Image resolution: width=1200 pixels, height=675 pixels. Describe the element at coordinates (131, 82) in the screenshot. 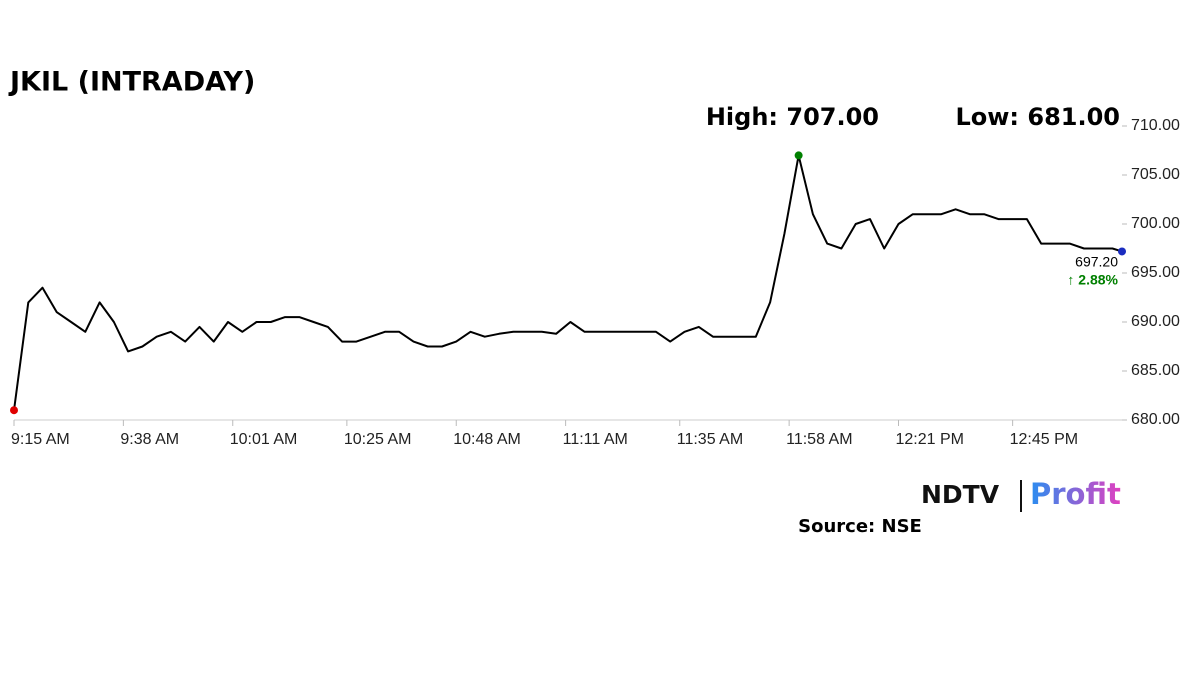

I see `chart-title: JKIL (INTRADAY)` at that location.